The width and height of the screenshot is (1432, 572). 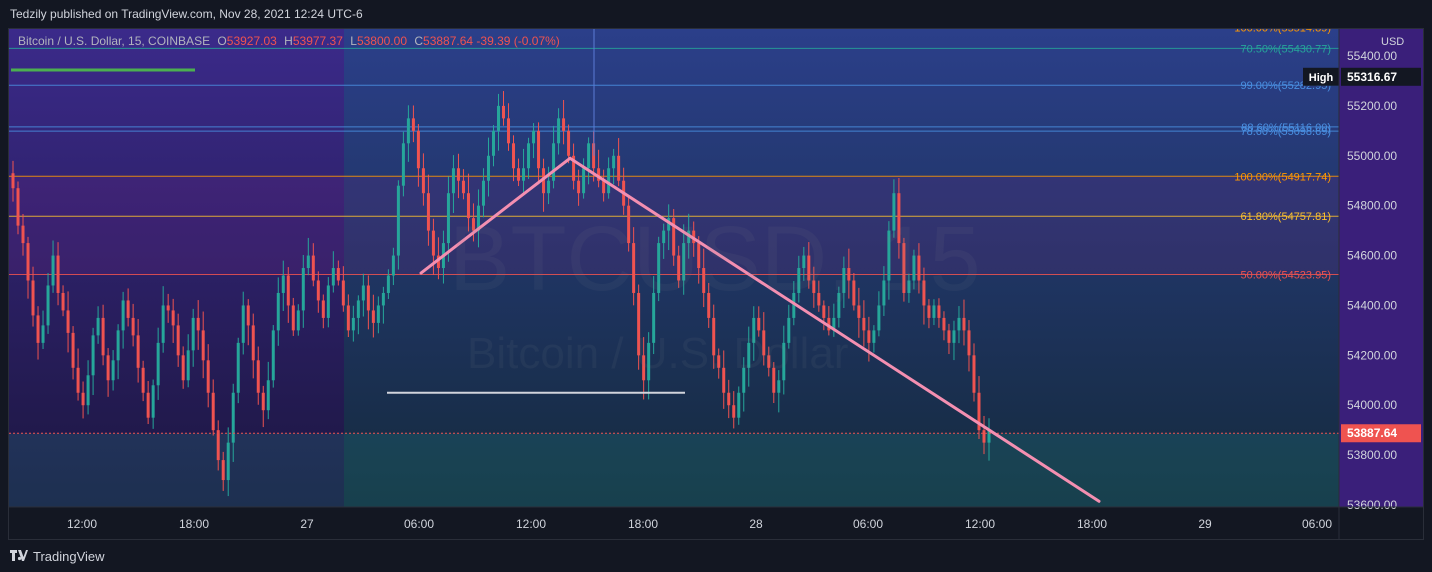 I want to click on low-value: 53800.00, so click(x=381, y=41).